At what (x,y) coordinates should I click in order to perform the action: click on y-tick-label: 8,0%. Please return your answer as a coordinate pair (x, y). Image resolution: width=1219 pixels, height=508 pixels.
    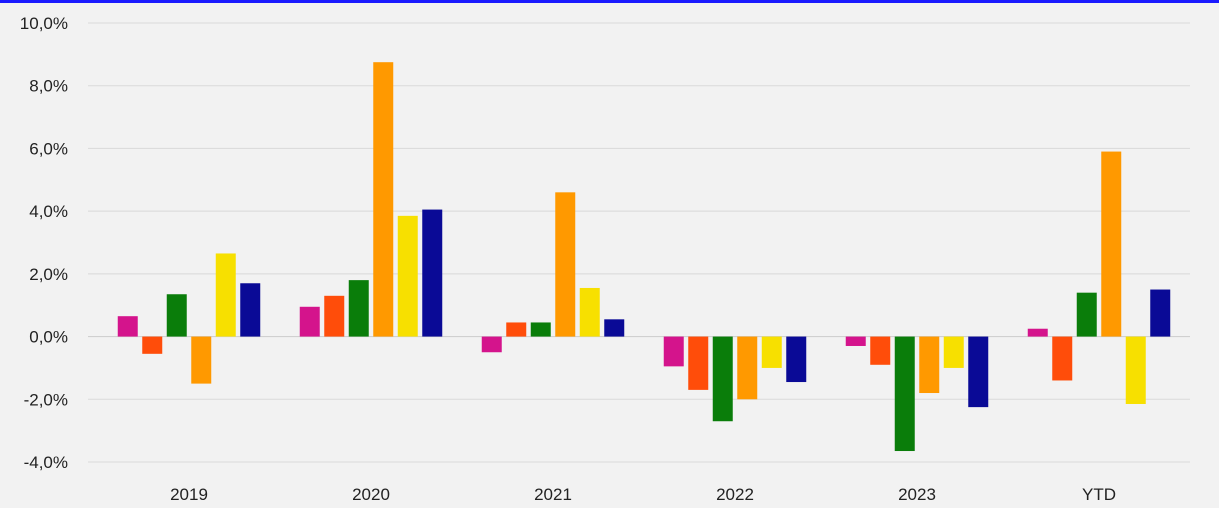
    Looking at the image, I should click on (48, 86).